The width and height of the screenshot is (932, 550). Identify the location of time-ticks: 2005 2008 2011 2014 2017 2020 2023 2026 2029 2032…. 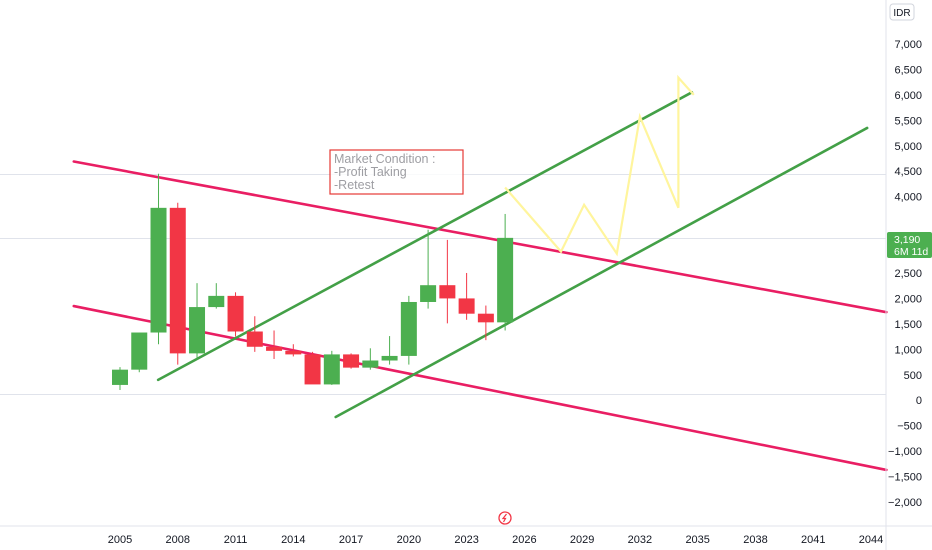
(495, 540).